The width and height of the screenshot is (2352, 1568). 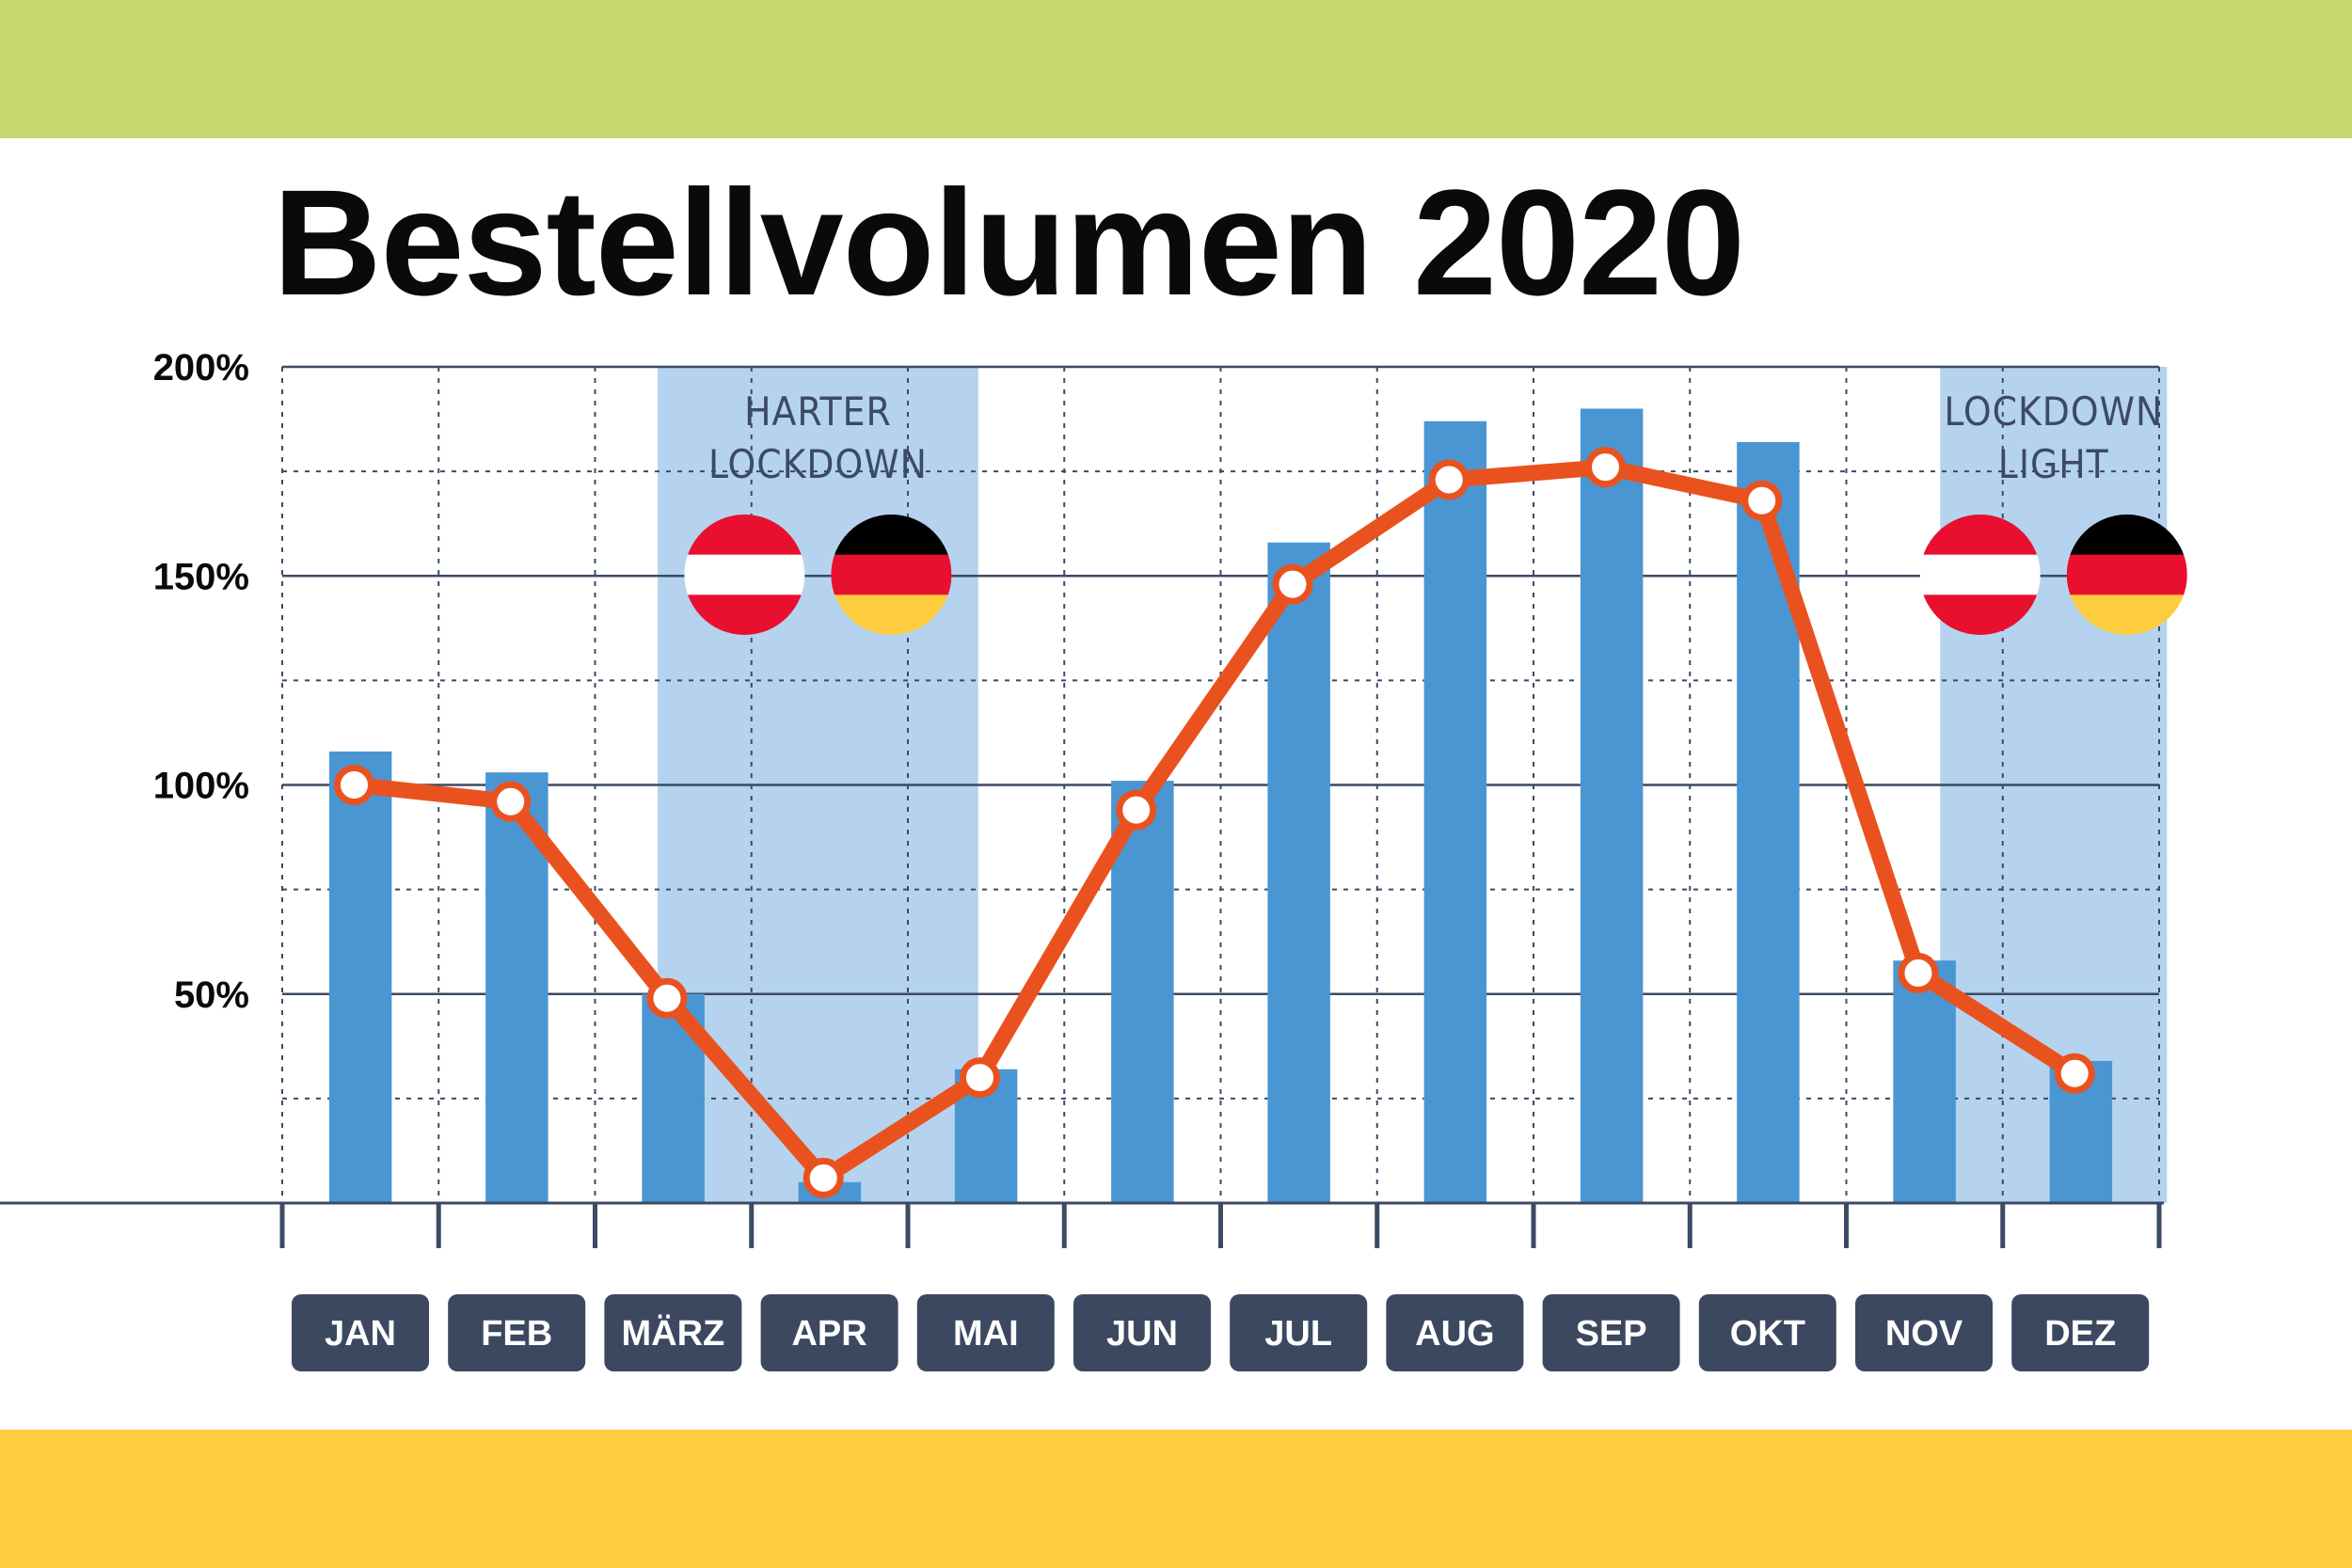 What do you see at coordinates (1762, 500) in the screenshot?
I see `line-point-okt` at bounding box center [1762, 500].